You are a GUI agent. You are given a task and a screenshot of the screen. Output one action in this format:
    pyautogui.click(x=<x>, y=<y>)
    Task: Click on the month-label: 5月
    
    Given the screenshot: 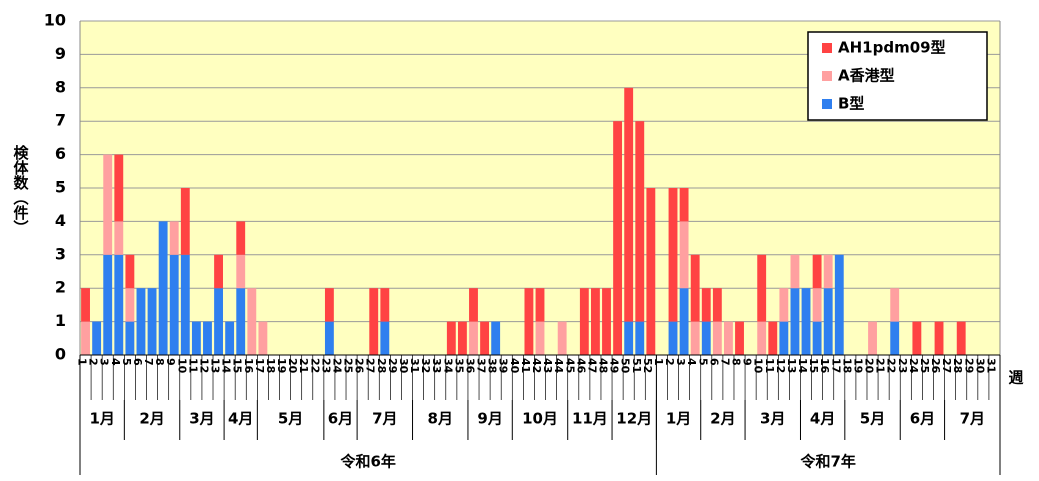 What is the action you would take?
    pyautogui.click(x=872, y=419)
    